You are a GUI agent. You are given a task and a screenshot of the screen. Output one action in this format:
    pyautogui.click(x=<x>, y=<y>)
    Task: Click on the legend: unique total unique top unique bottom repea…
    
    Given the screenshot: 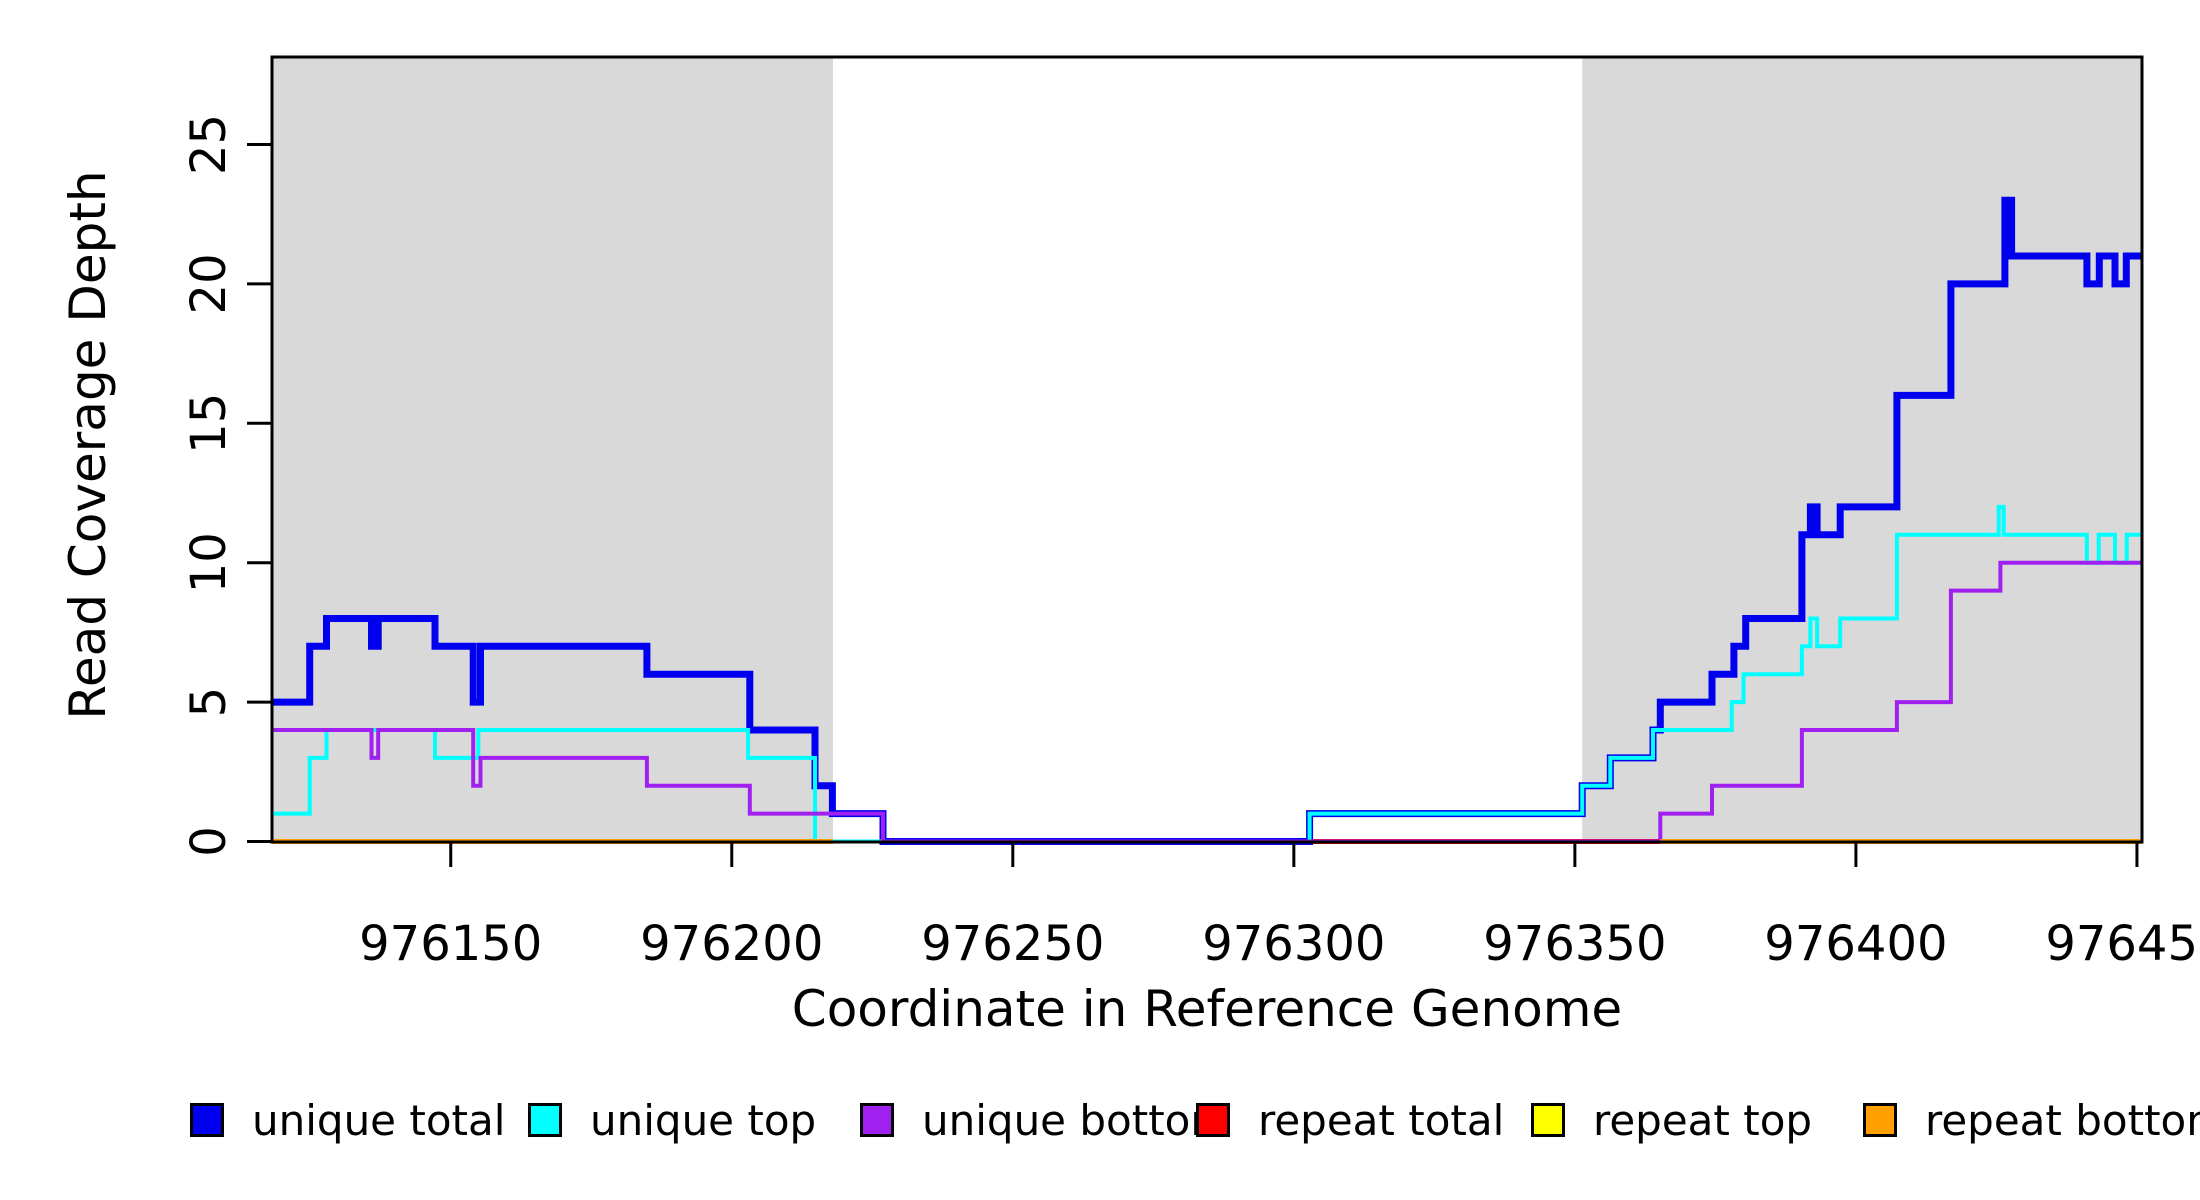 What is the action you would take?
    pyautogui.click(x=1100, y=1126)
    